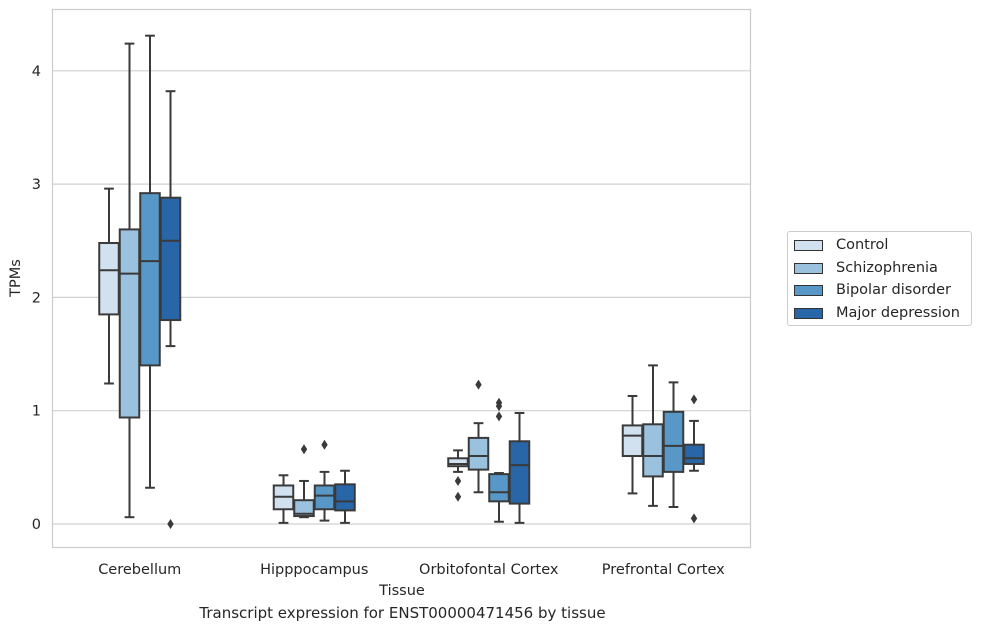 The height and width of the screenshot is (634, 983). Describe the element at coordinates (139, 570) in the screenshot. I see `x-tick-label-cerebellum: Cerebellum` at that location.